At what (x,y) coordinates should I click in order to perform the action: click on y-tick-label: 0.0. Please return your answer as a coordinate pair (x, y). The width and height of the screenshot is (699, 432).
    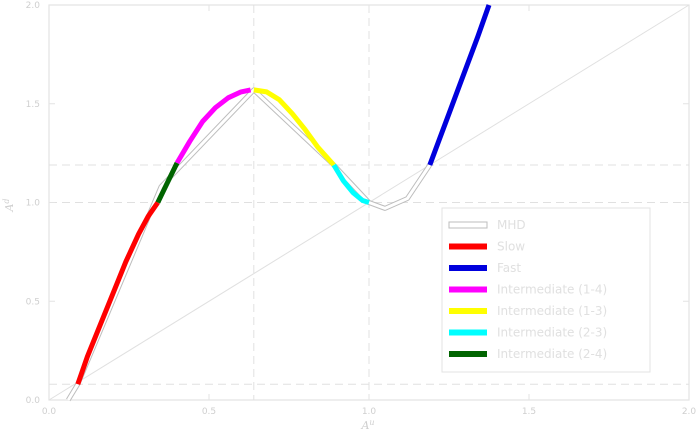
    Looking at the image, I should click on (33, 401).